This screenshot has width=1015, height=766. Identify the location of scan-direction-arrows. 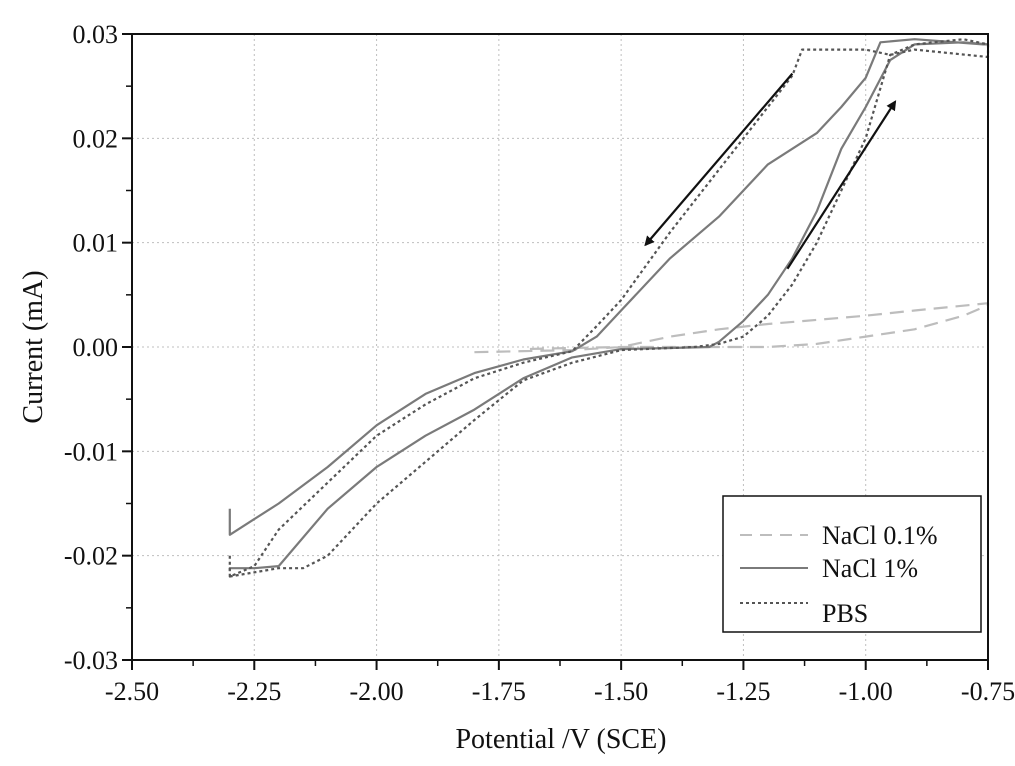
(770, 171).